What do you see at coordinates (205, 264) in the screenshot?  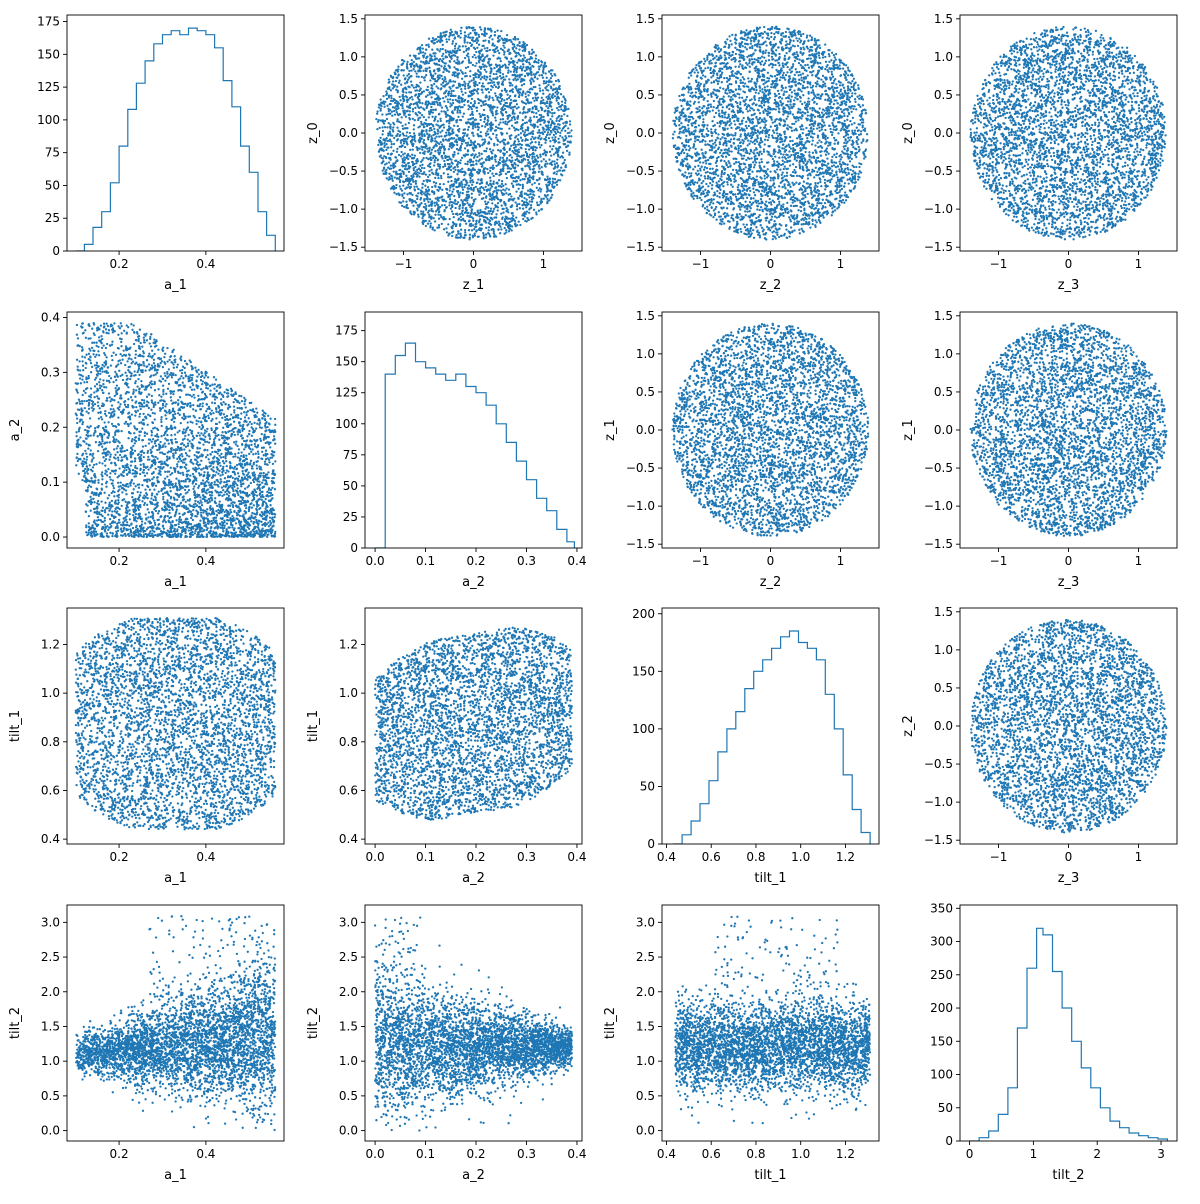 I see `x-tick-label: 0.4` at bounding box center [205, 264].